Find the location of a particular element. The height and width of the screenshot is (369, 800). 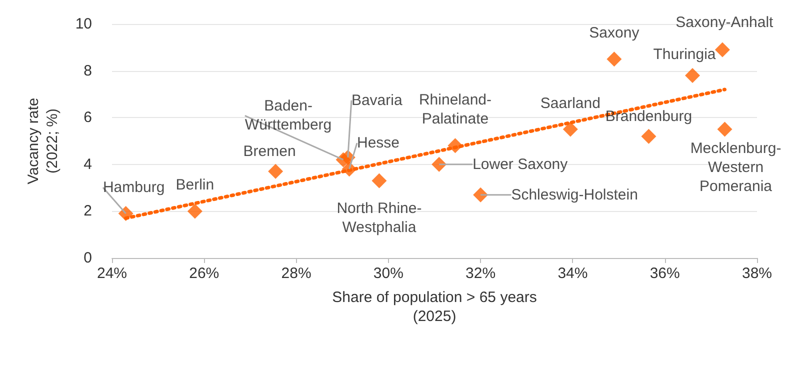

annotation: Saxony-Anhalt is located at coordinates (725, 23).